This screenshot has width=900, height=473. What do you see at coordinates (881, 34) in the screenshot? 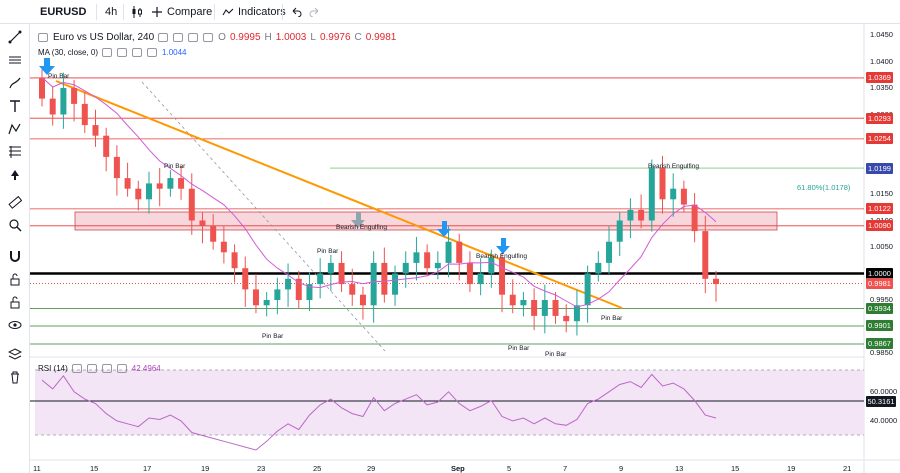
I see `price-tick-label: 1.0450` at bounding box center [881, 34].